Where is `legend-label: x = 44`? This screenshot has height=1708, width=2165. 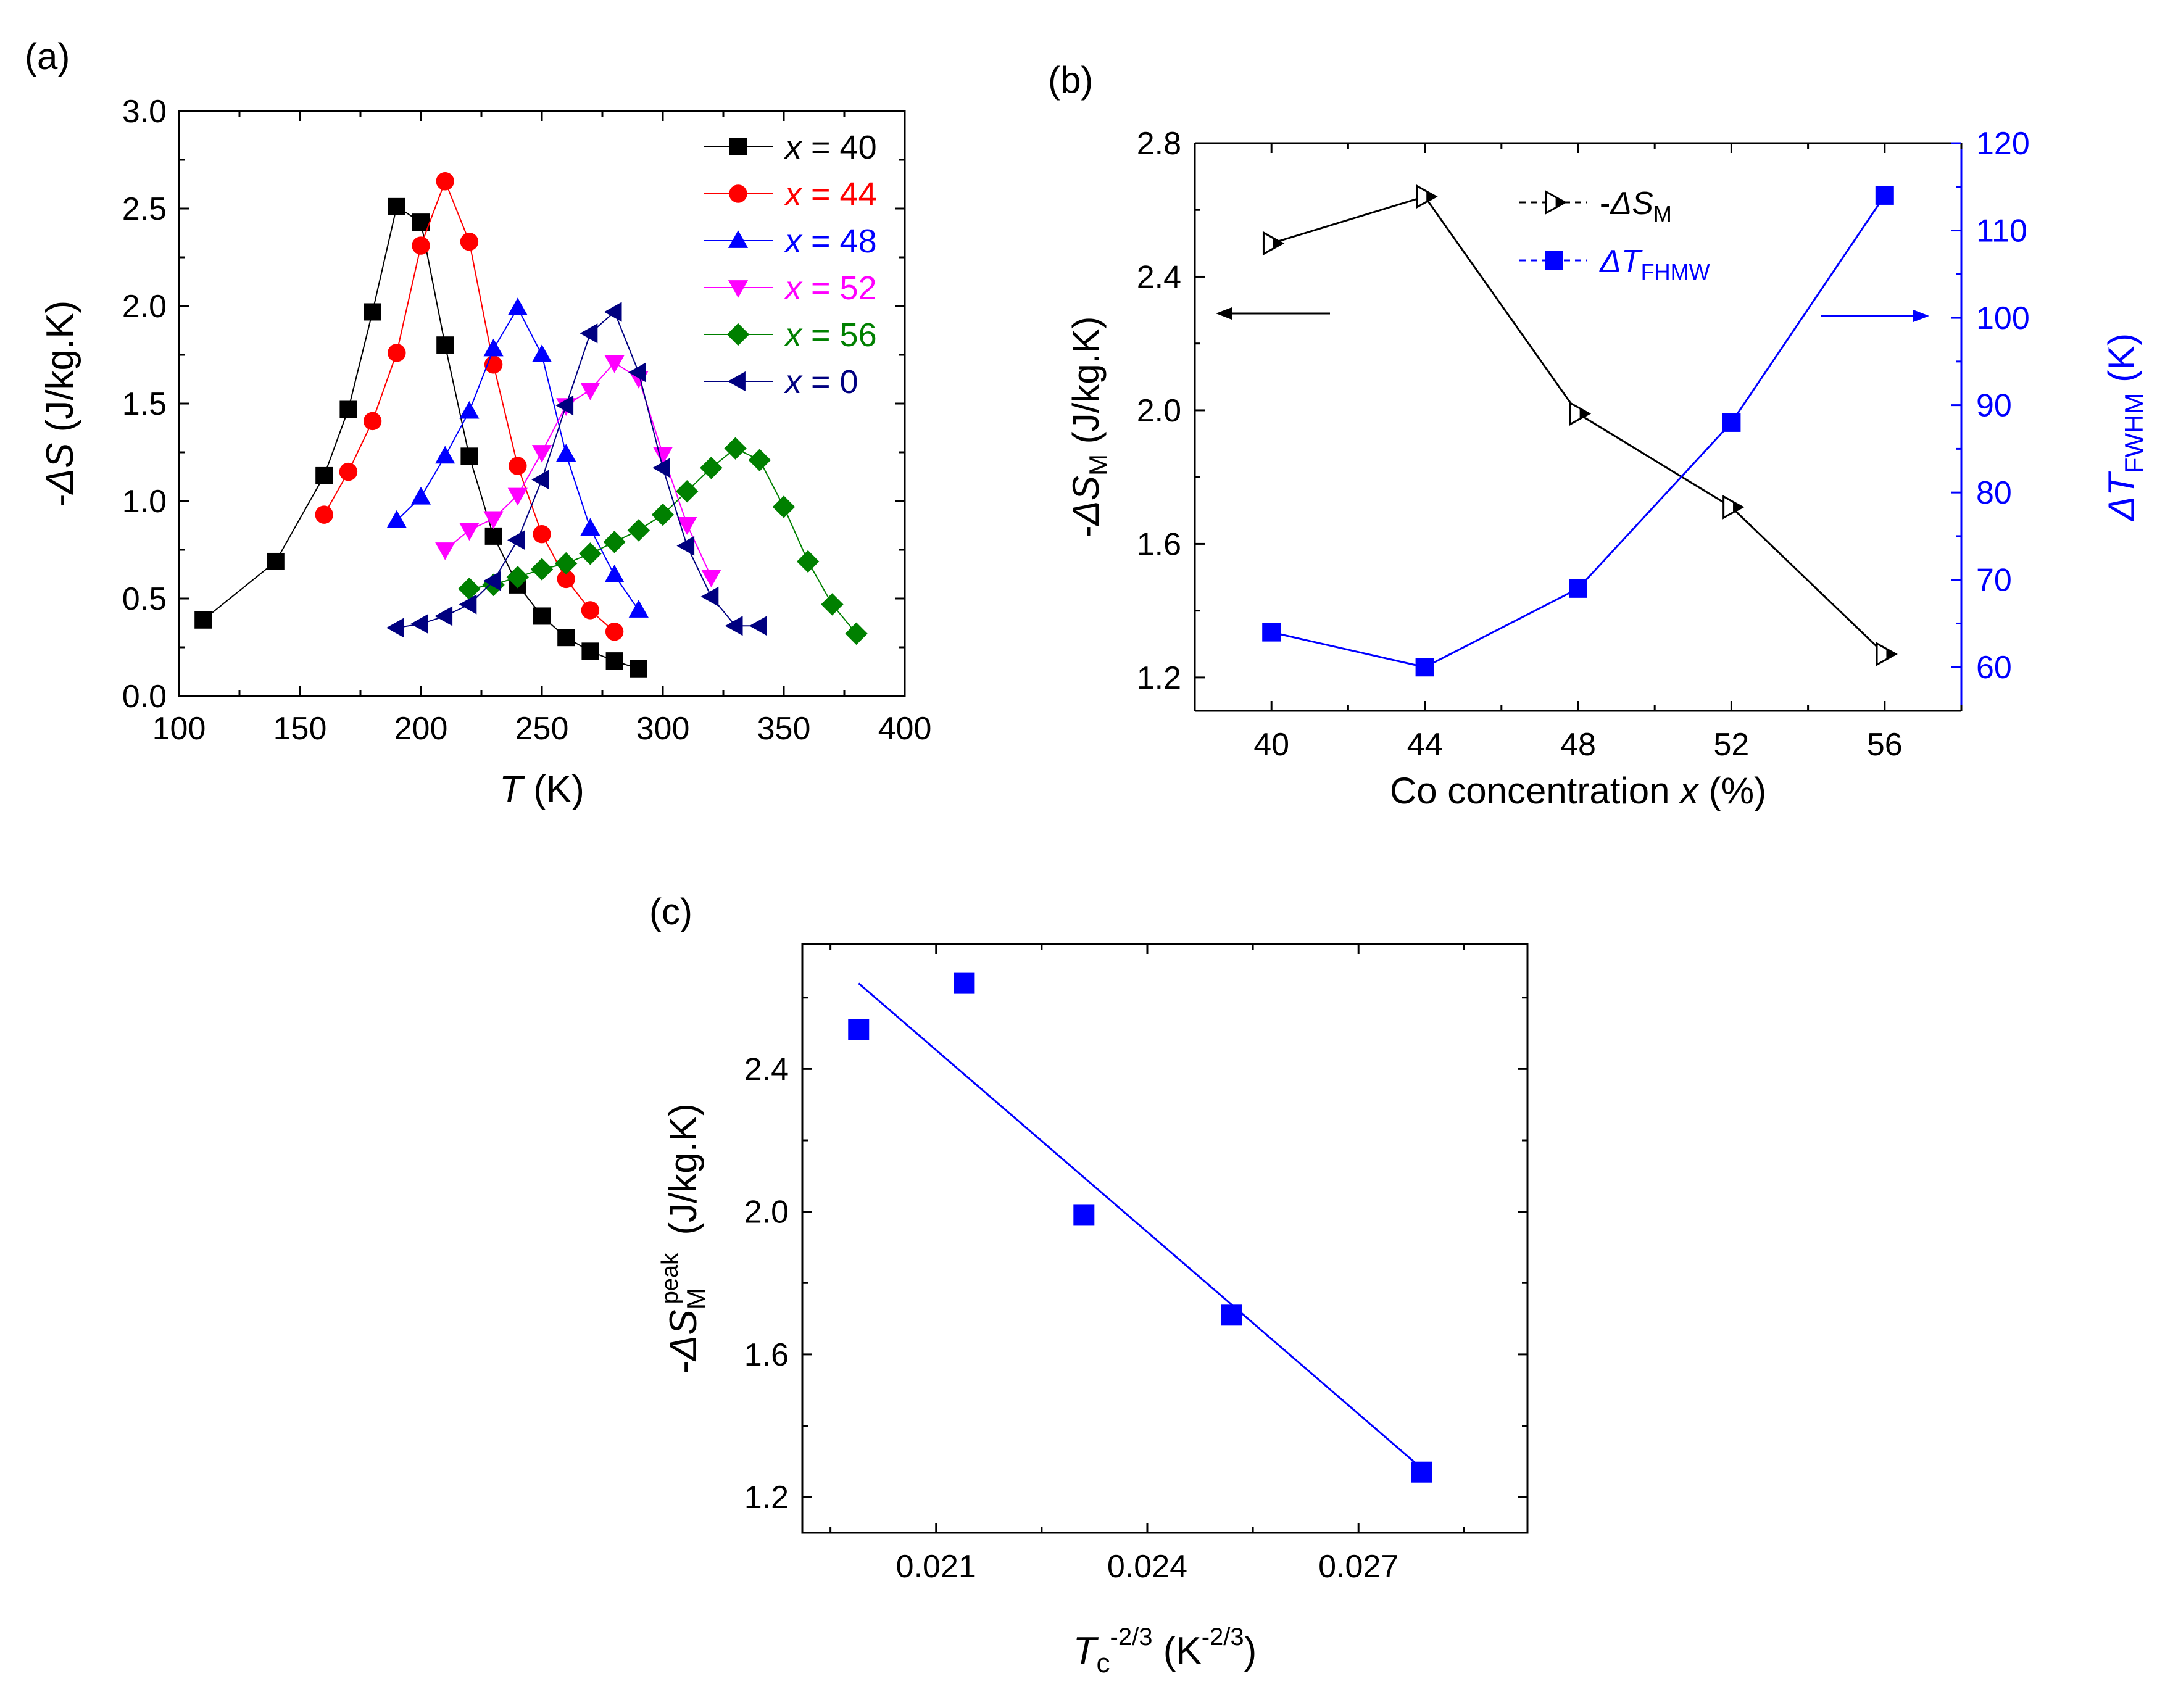 legend-label: x = 44 is located at coordinates (830, 194).